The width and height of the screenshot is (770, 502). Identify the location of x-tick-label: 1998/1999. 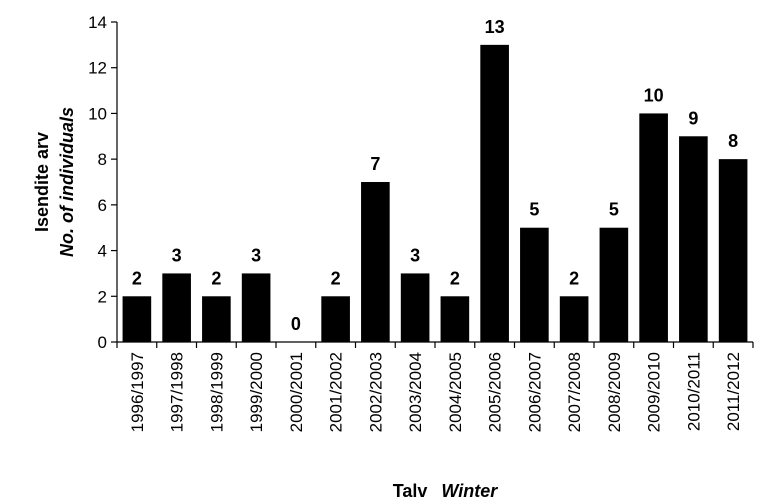
(216, 392).